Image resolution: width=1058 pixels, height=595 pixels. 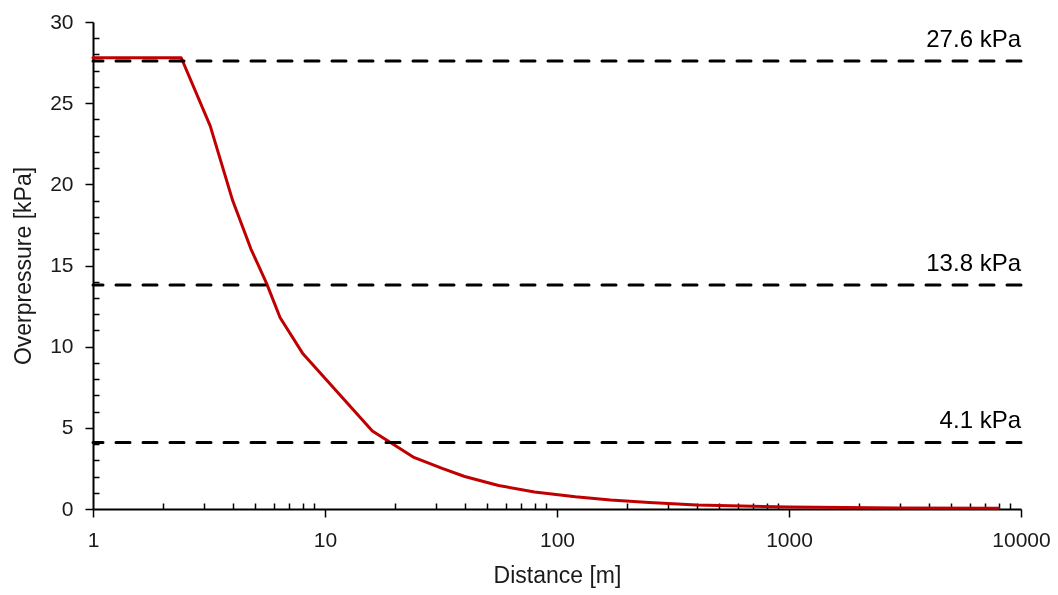 I want to click on y-tick-label: 10, so click(x=62, y=346).